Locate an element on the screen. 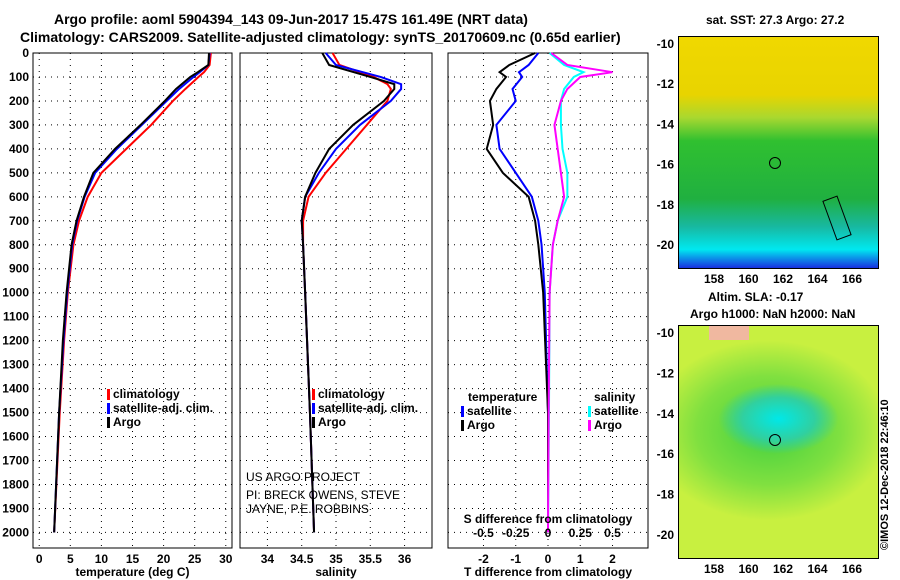 This screenshot has width=900, height=580. project-credit: US ARGO PROJECT is located at coordinates (303, 477).